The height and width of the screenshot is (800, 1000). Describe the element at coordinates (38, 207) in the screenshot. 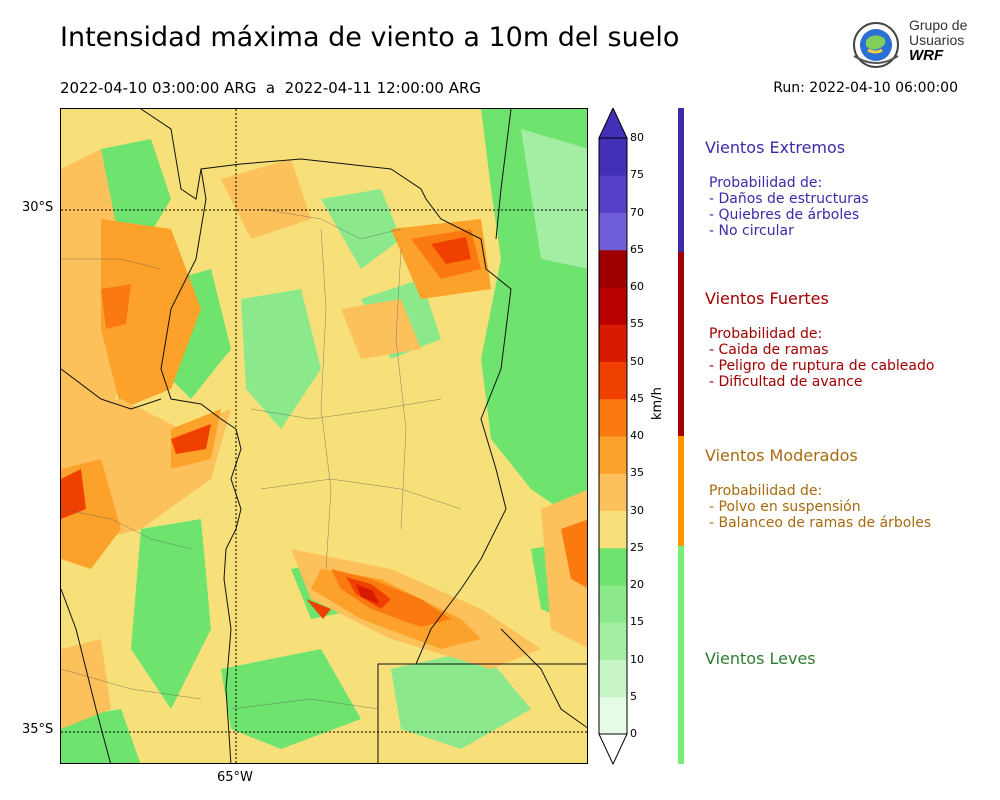

I see `lat-label-30s: 30°S` at that location.